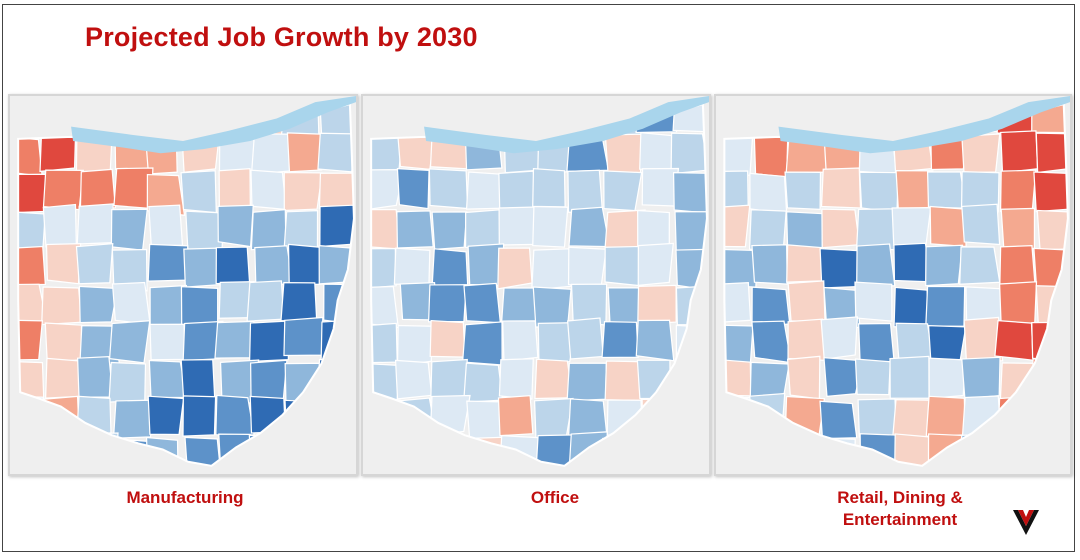  I want to click on caption-retail-dining-entertainment: Retail, Dining & Entertainment, so click(900, 508).